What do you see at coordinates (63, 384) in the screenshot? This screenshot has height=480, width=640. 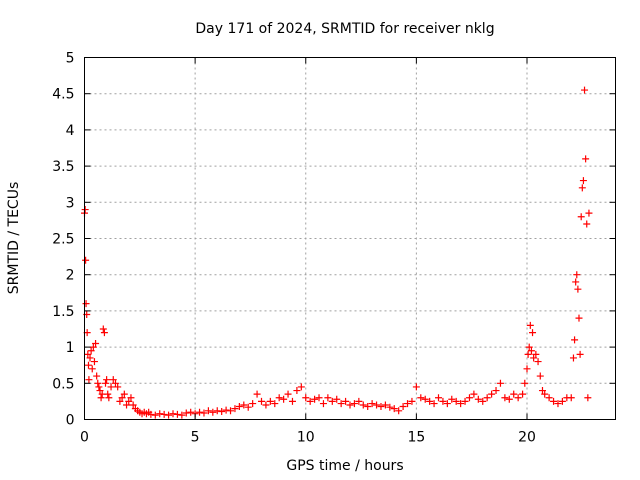 I see `y-tick-label: 0.5` at bounding box center [63, 384].